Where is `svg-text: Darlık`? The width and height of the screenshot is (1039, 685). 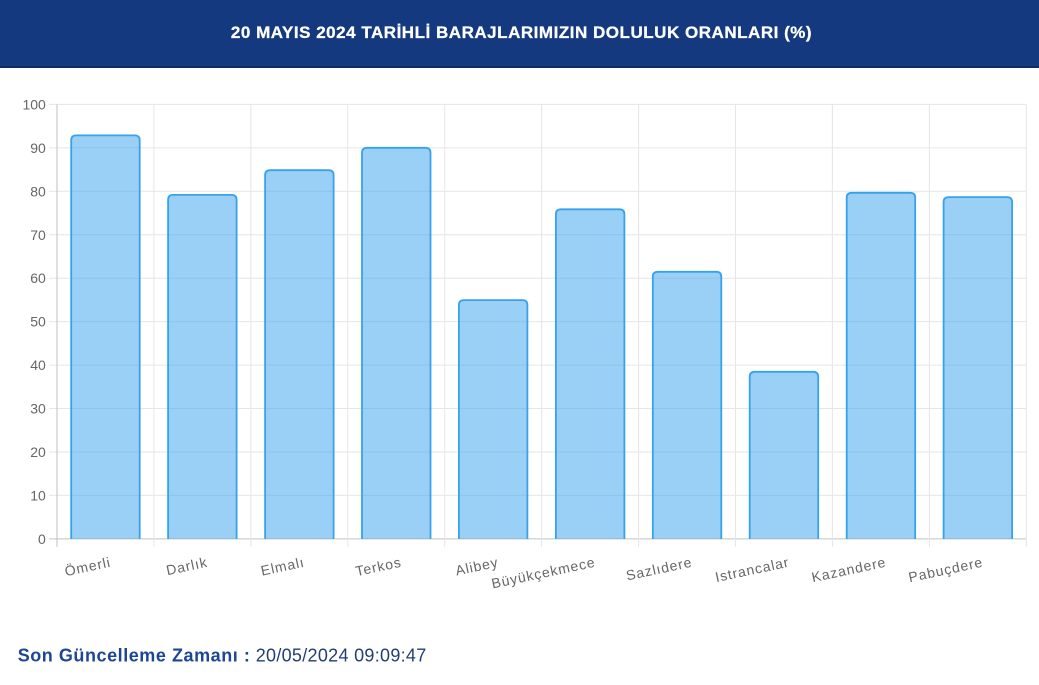
svg-text: Darlık is located at coordinates (187, 566).